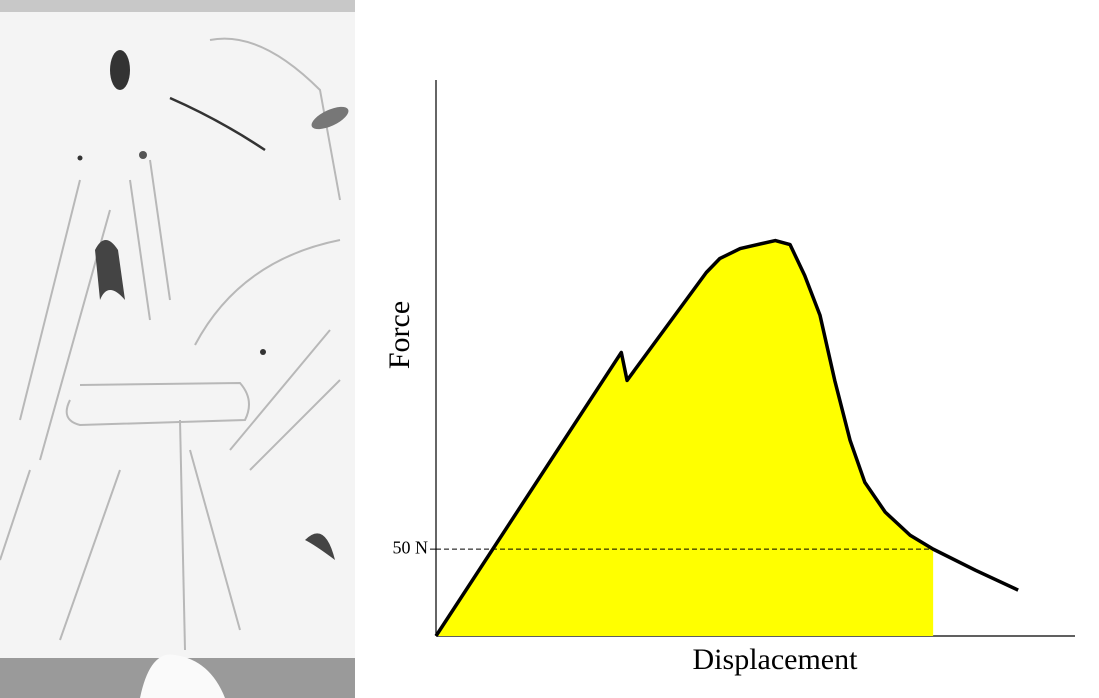 This screenshot has height=698, width=1099. I want to click on y-tick-label: 50 N, so click(411, 547).